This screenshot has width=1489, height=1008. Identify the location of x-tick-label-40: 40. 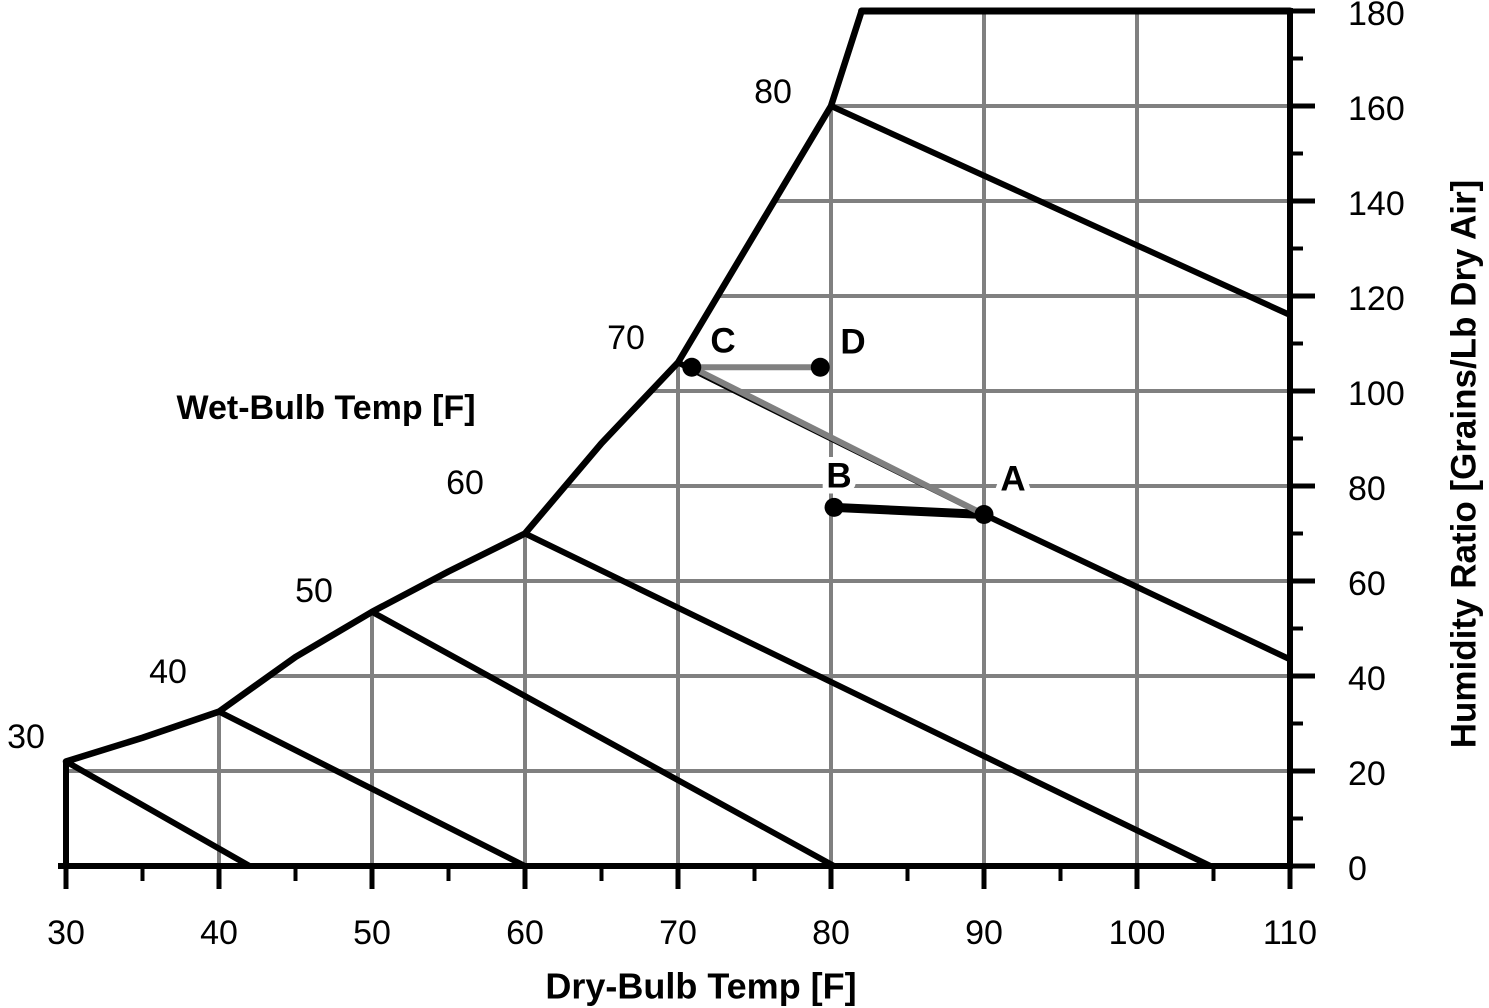
(219, 933).